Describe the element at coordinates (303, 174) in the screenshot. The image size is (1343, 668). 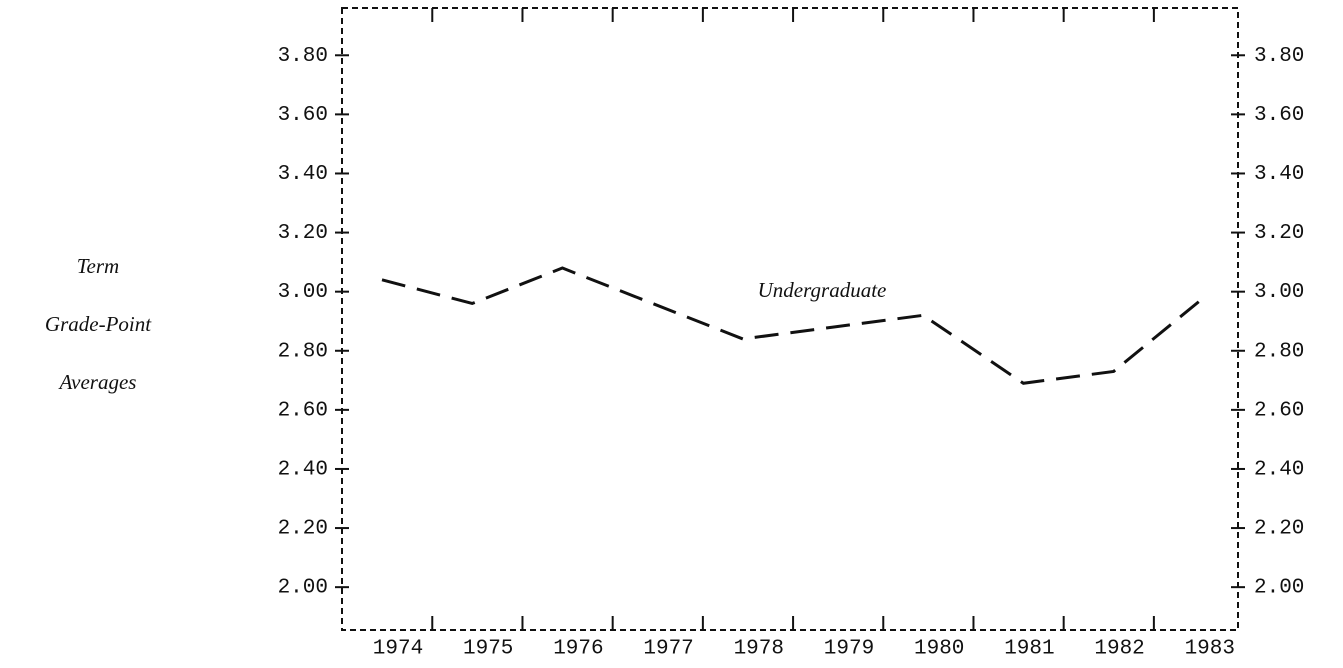
I see `y-tick-label: 3.40` at that location.